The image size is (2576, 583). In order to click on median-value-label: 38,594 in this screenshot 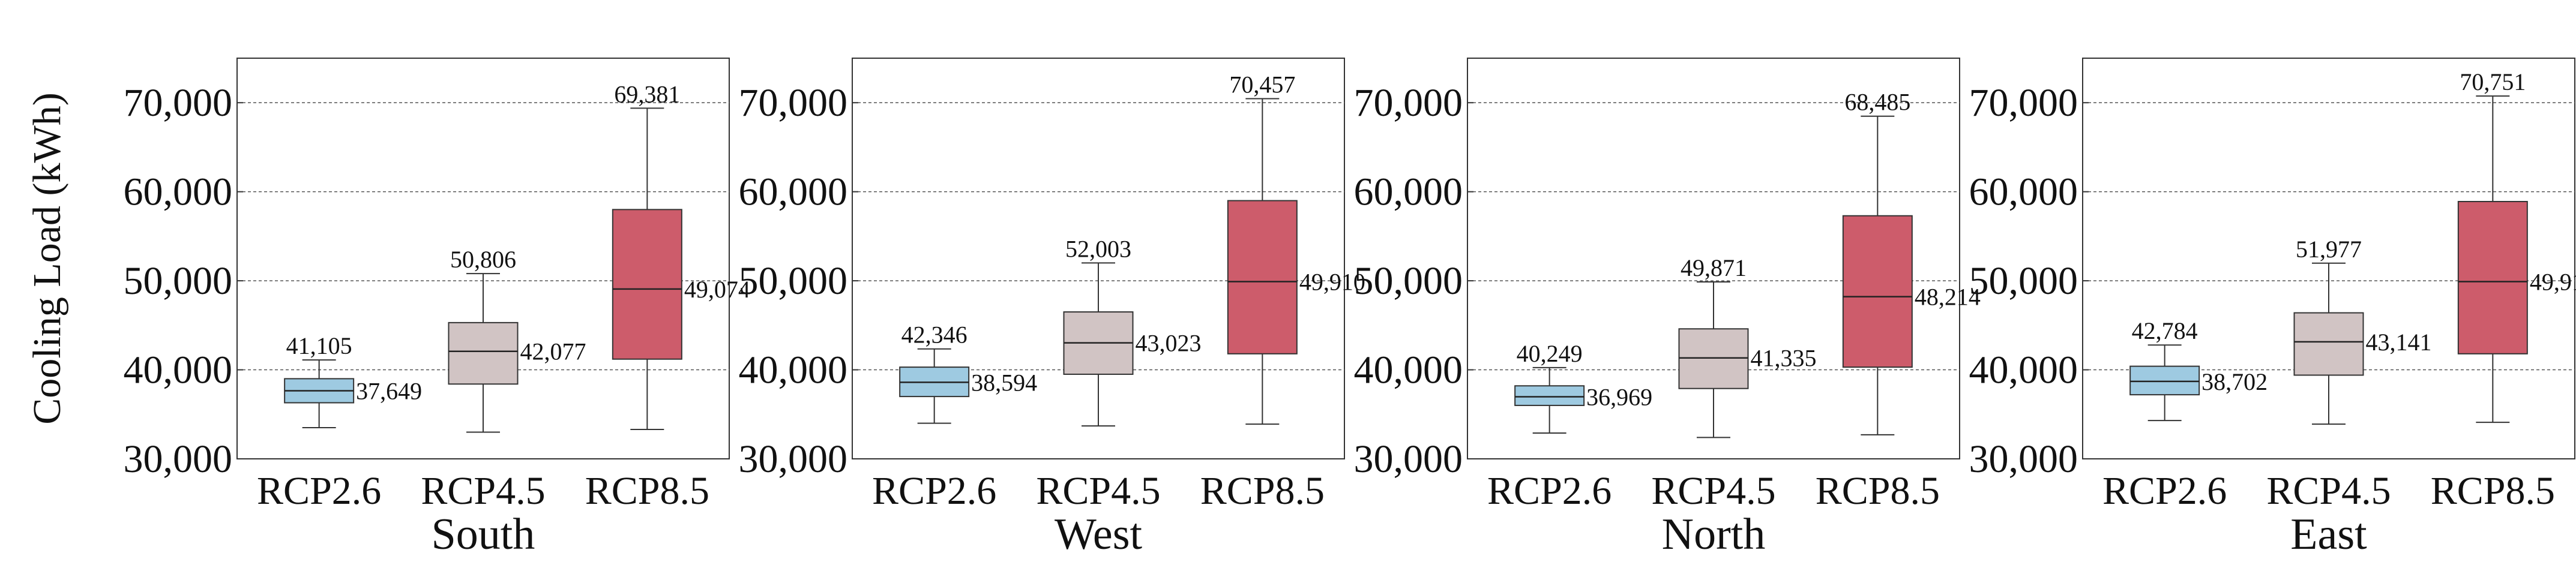, I will do `click(1004, 382)`.